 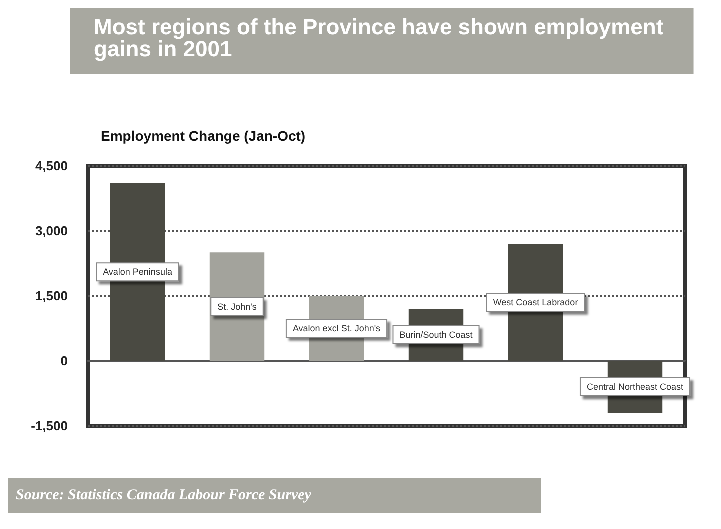 What do you see at coordinates (164, 496) in the screenshot?
I see `source-note: Source: Statistics Canada Labour Force Survey` at bounding box center [164, 496].